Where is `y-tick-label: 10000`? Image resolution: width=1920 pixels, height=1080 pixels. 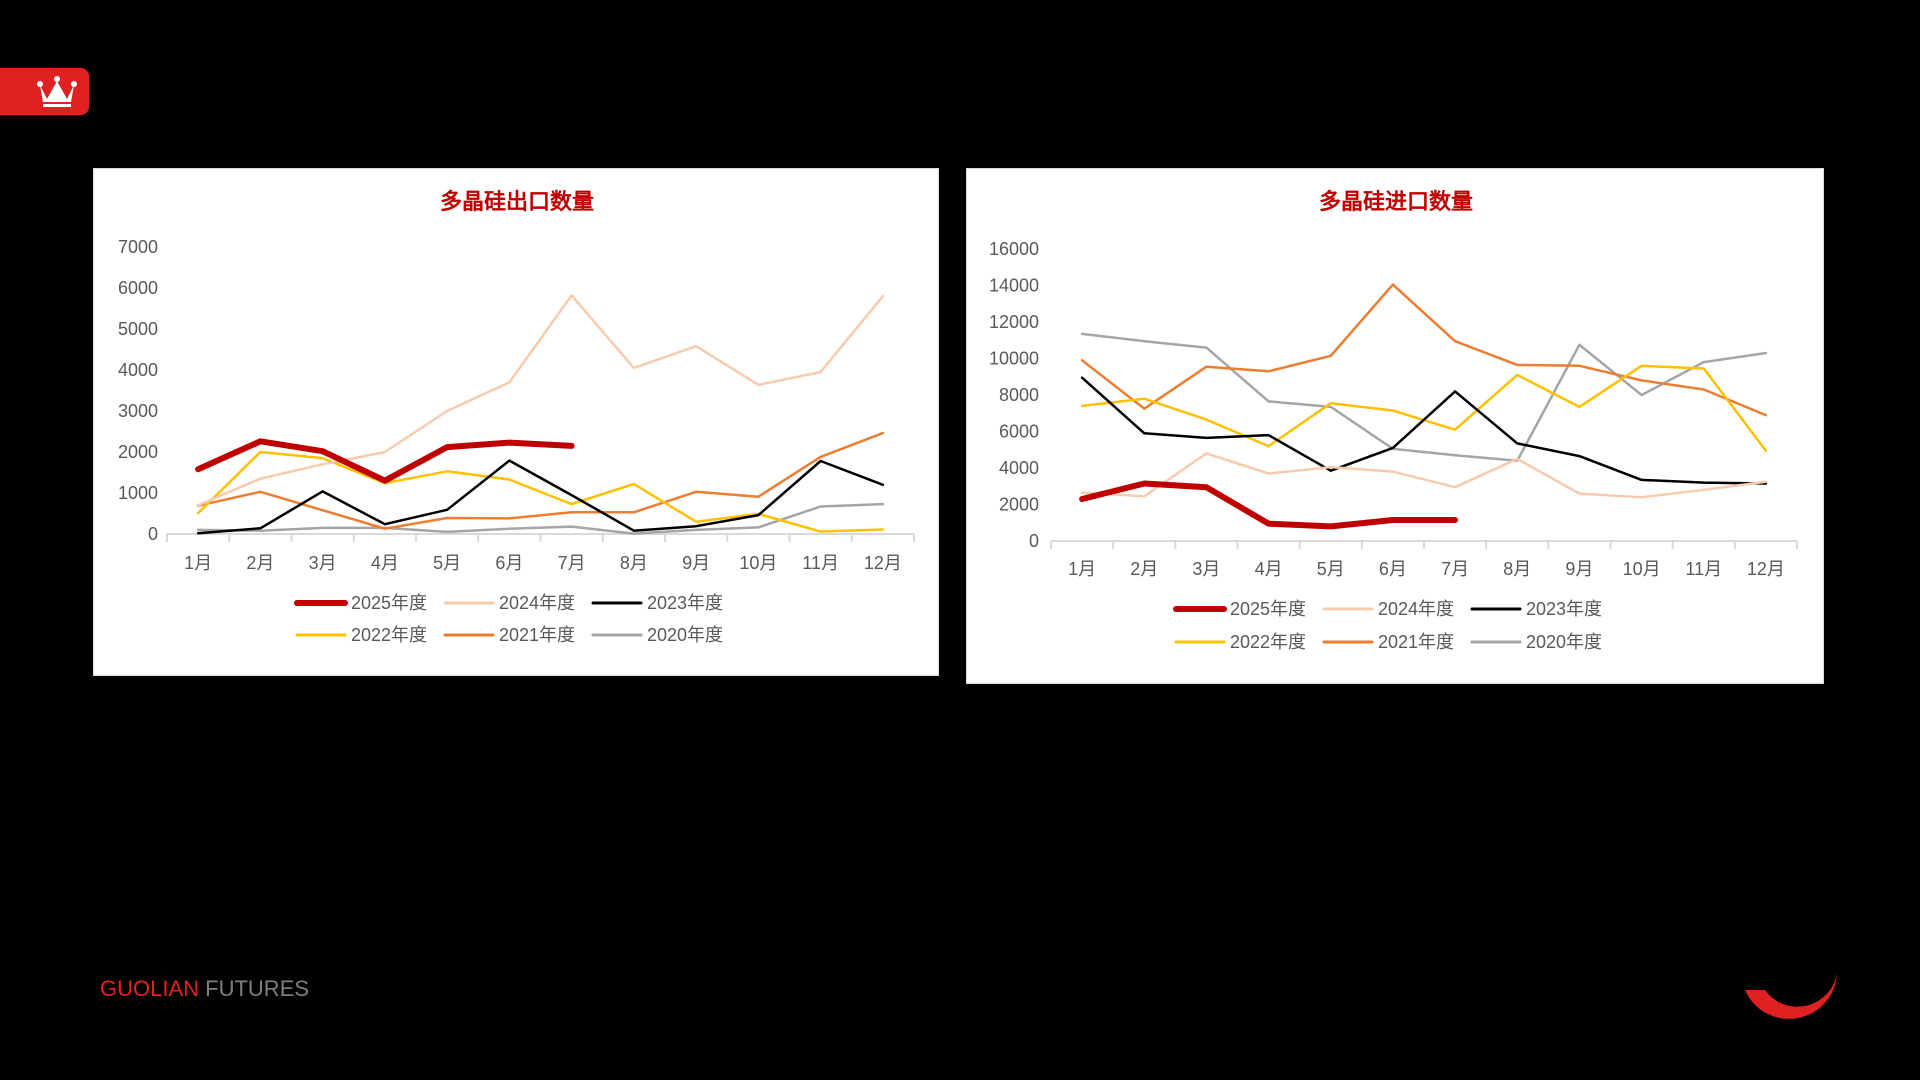 y-tick-label: 10000 is located at coordinates (1014, 359).